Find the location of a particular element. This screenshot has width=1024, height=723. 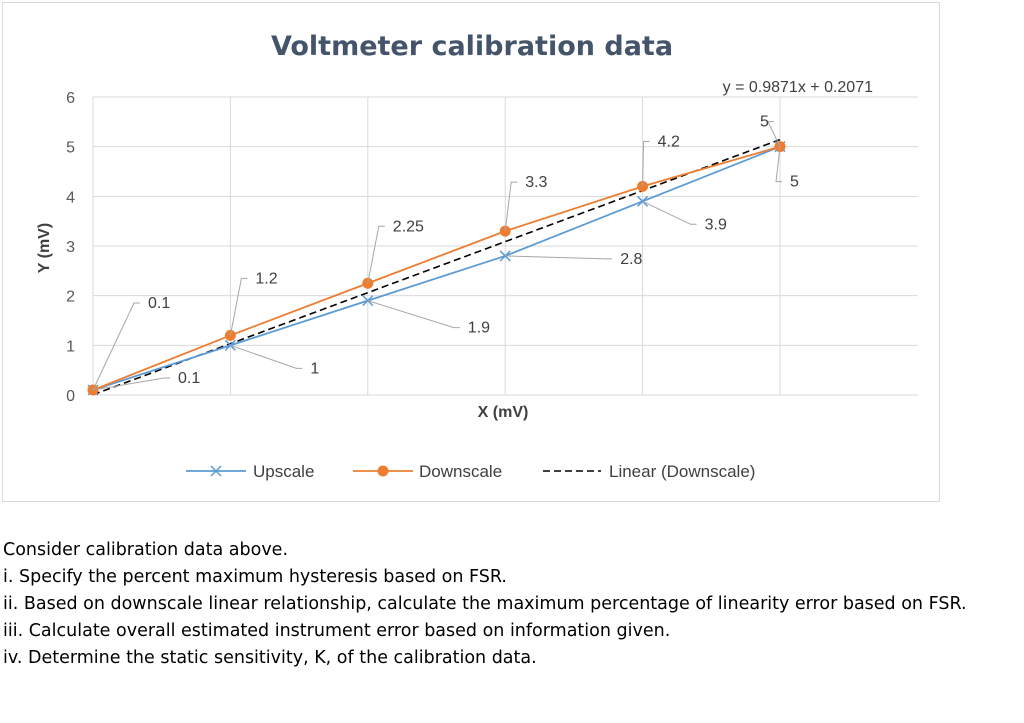

data-label-downscale: 5 is located at coordinates (764, 122).